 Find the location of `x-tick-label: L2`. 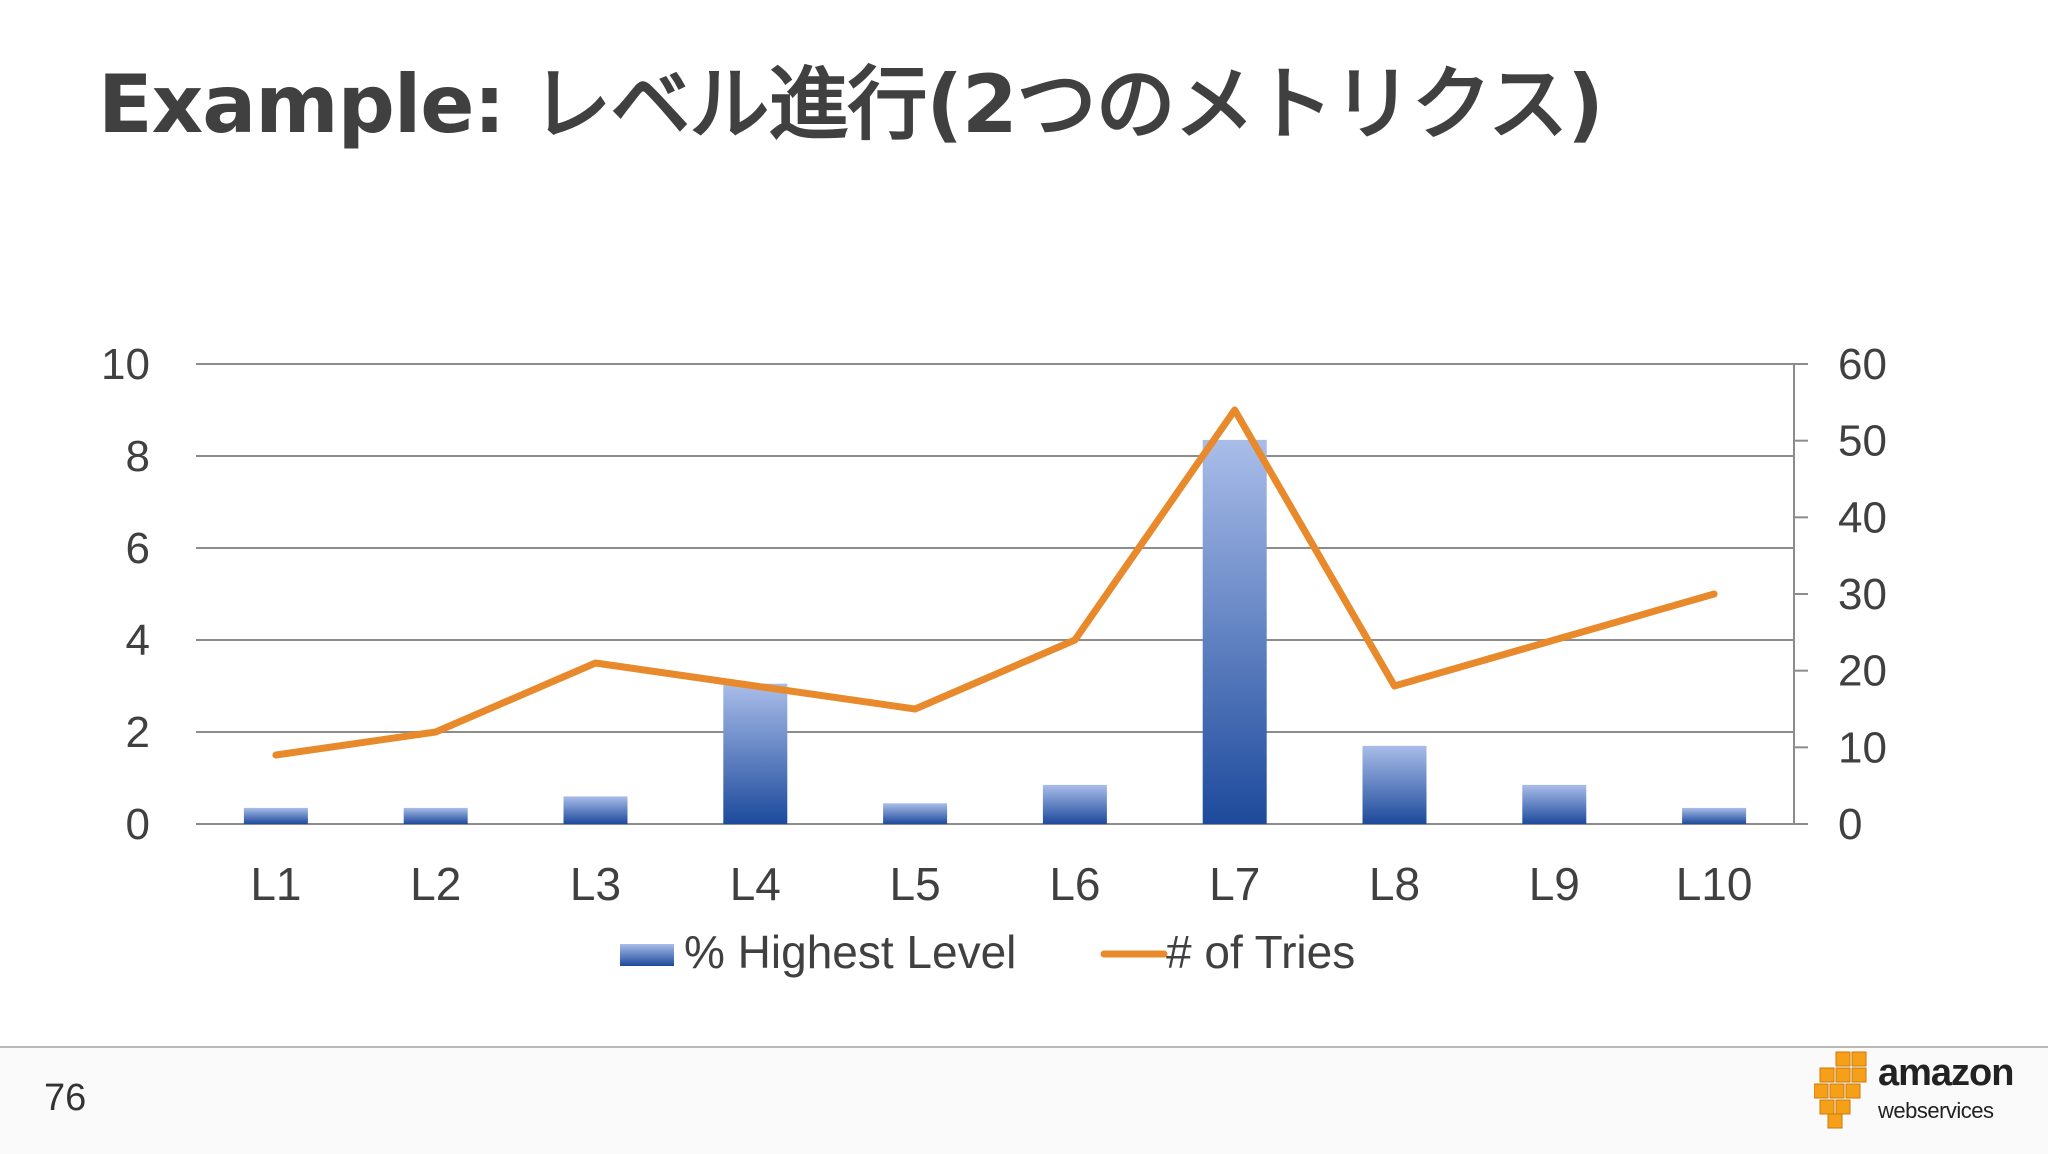

x-tick-label: L2 is located at coordinates (435, 884).